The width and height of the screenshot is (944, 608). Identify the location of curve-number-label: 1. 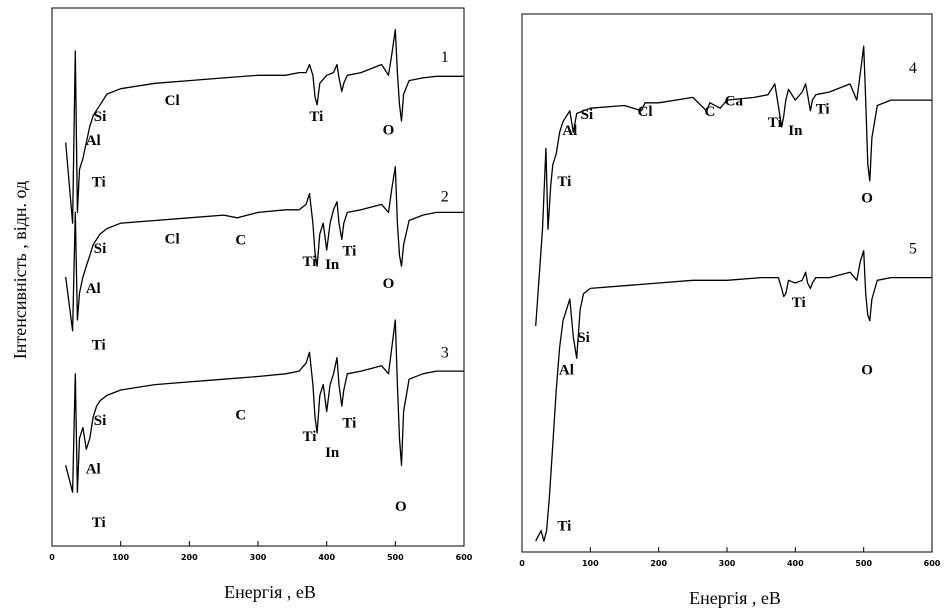
(445, 57).